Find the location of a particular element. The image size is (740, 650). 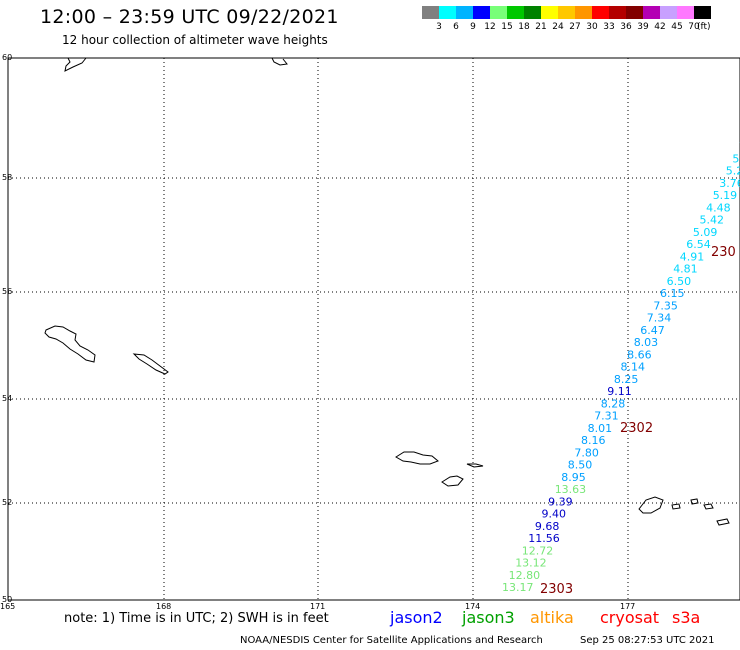

longitude-label: 177 is located at coordinates (628, 606).